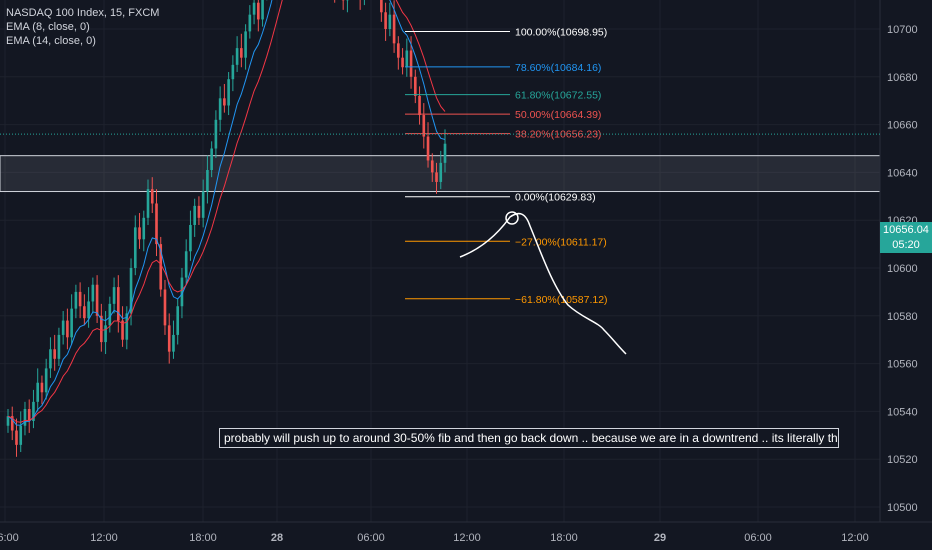  I want to click on current-price-tag: 10656.04, so click(906, 230).